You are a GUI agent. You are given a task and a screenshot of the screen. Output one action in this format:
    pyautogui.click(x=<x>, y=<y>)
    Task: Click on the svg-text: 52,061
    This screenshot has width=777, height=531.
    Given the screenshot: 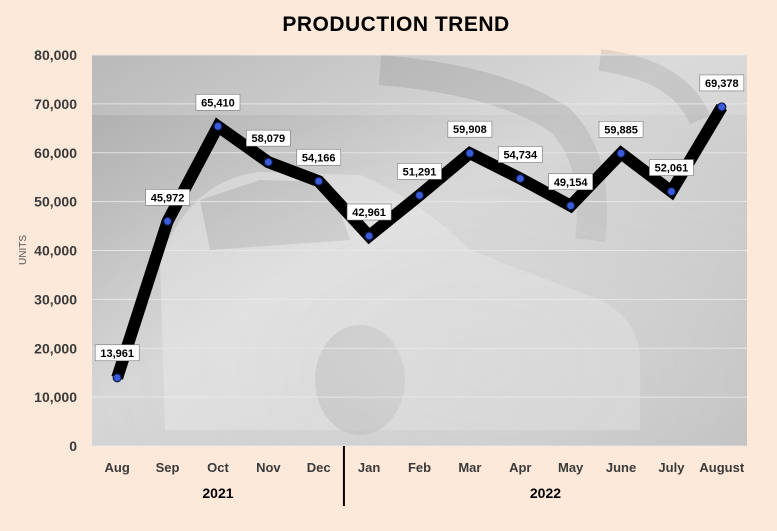 What is the action you would take?
    pyautogui.click(x=672, y=169)
    